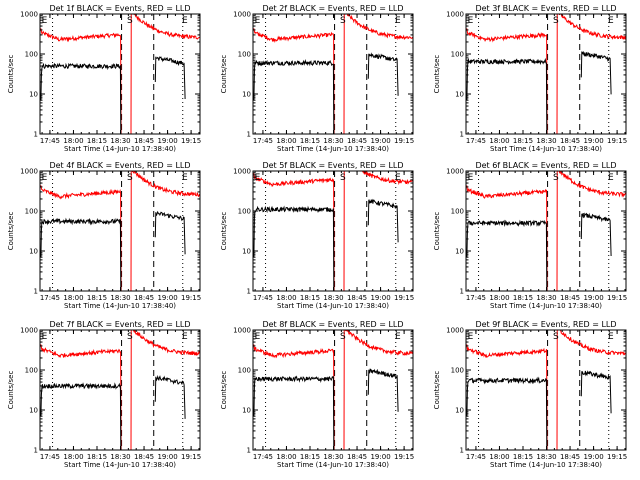 The height and width of the screenshot is (480, 640). I want to click on panel-title: Det 9f BLACK = Events, RED = LLD, so click(545, 324).